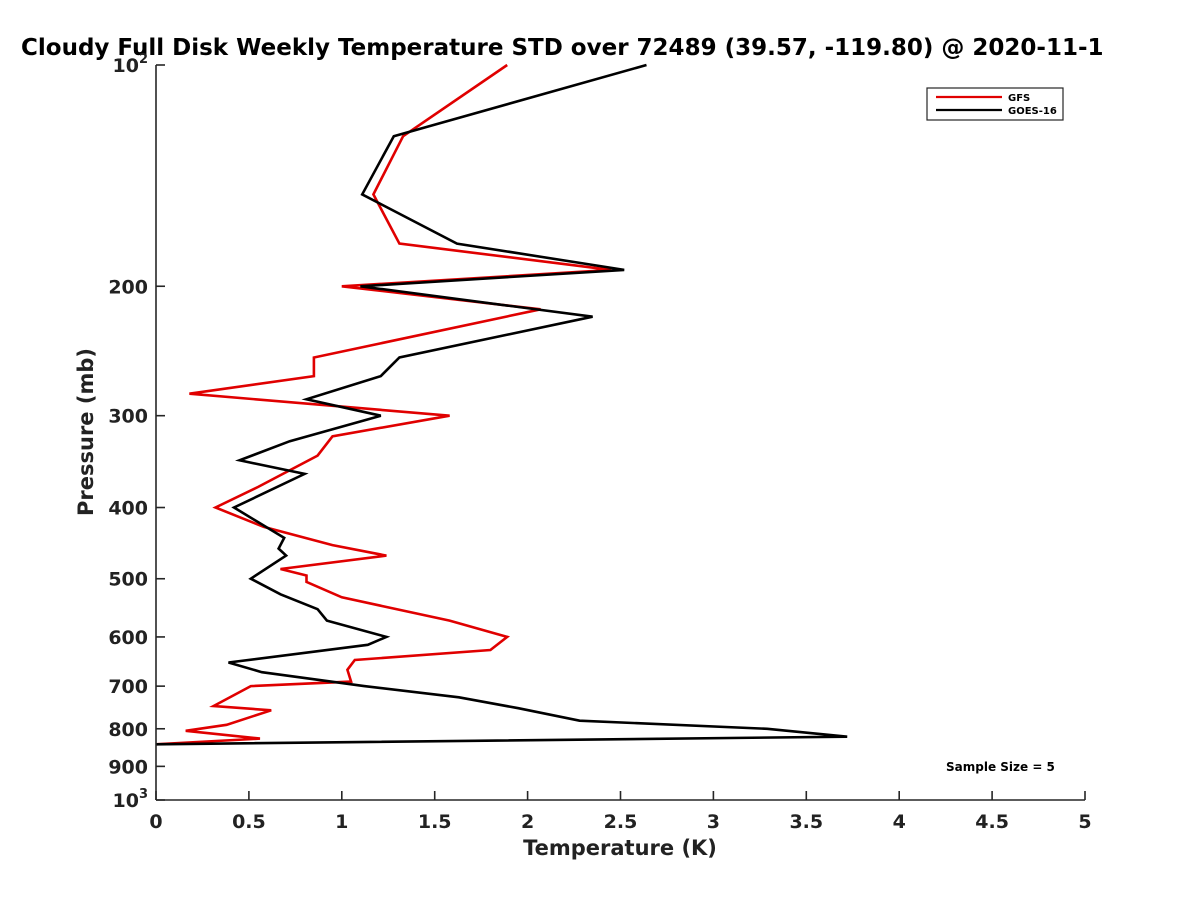 The height and width of the screenshot is (900, 1200). What do you see at coordinates (131, 64) in the screenshot?
I see `y-tick-label: 10²` at bounding box center [131, 64].